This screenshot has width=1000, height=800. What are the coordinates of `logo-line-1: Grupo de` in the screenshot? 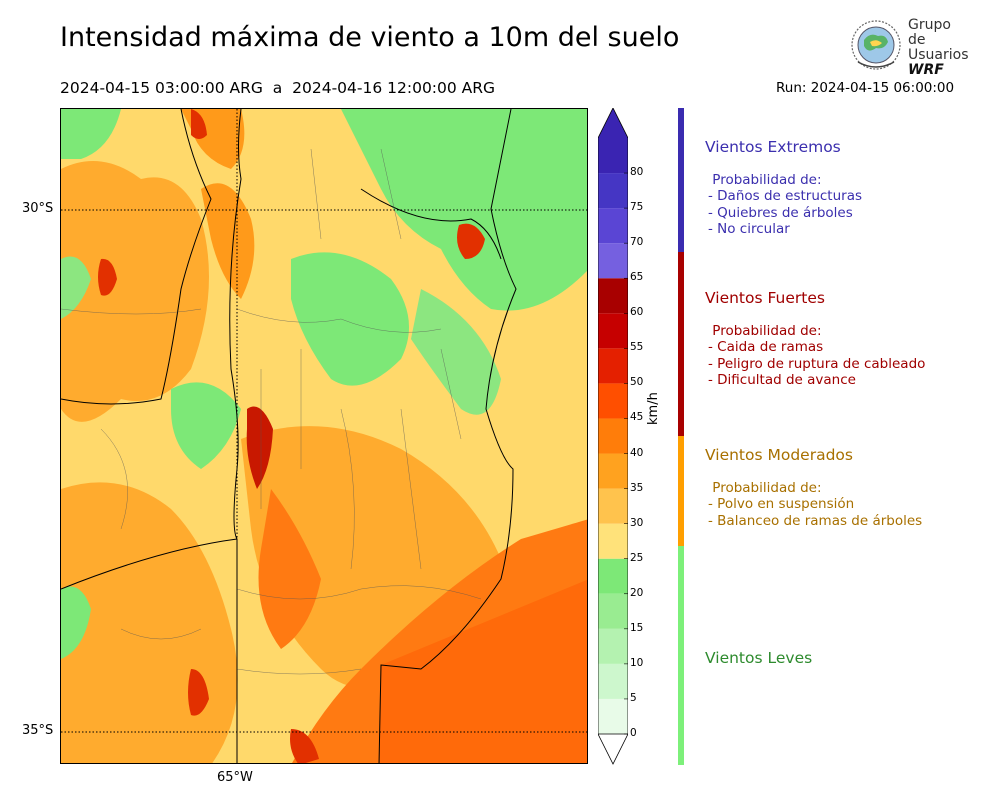 It's located at (929, 32).